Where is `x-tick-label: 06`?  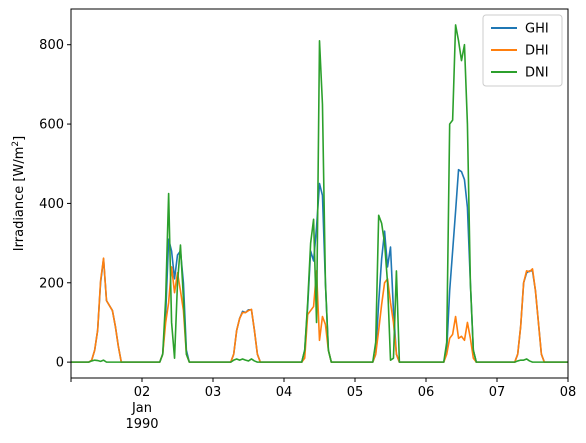 x-tick-label: 06 is located at coordinates (426, 392).